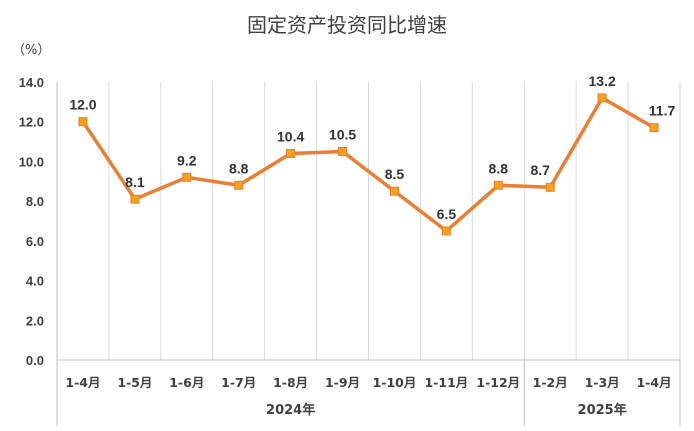 Image resolution: width=694 pixels, height=431 pixels. Describe the element at coordinates (602, 382) in the screenshot. I see `x-tick-label: 1-3月` at that location.